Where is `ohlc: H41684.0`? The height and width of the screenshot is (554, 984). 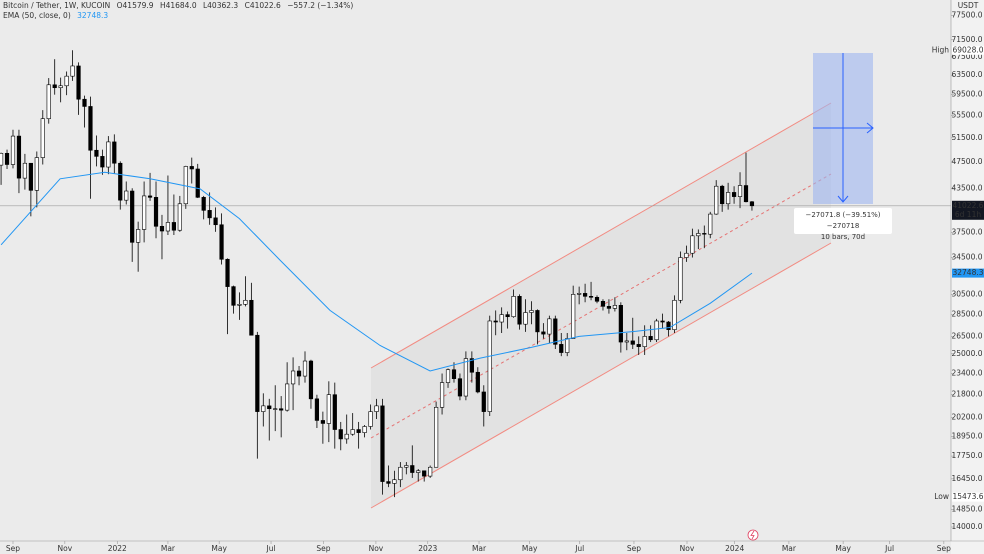 ohlc: H41684.0 is located at coordinates (178, 5).